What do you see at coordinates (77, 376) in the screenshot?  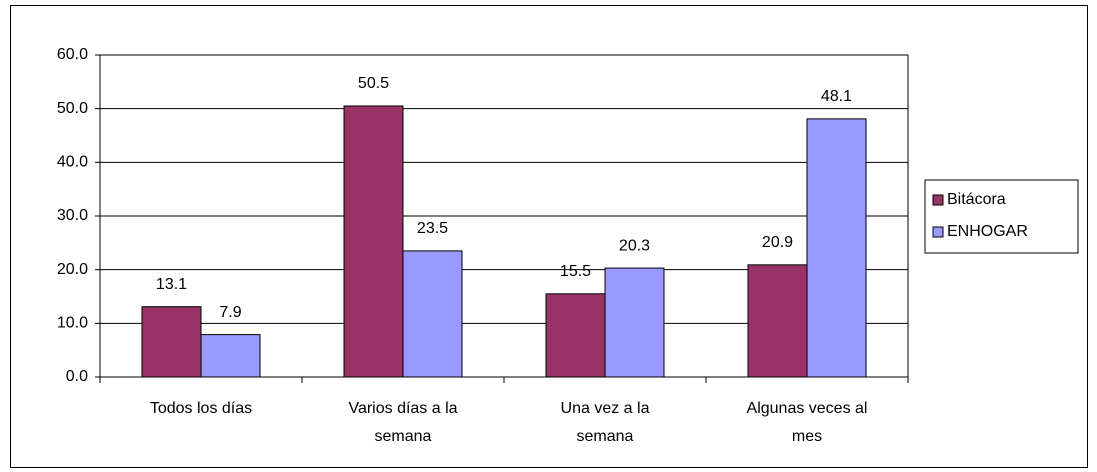 I see `y-tick-label: 0.0` at bounding box center [77, 376].